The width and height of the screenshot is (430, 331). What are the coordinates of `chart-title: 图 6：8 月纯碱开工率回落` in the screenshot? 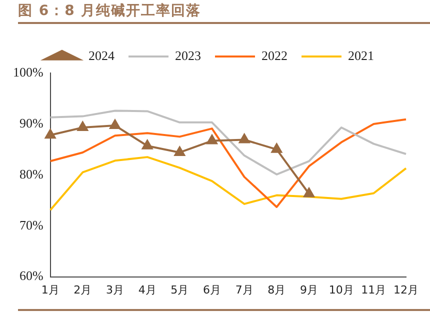 It's located at (110, 11).